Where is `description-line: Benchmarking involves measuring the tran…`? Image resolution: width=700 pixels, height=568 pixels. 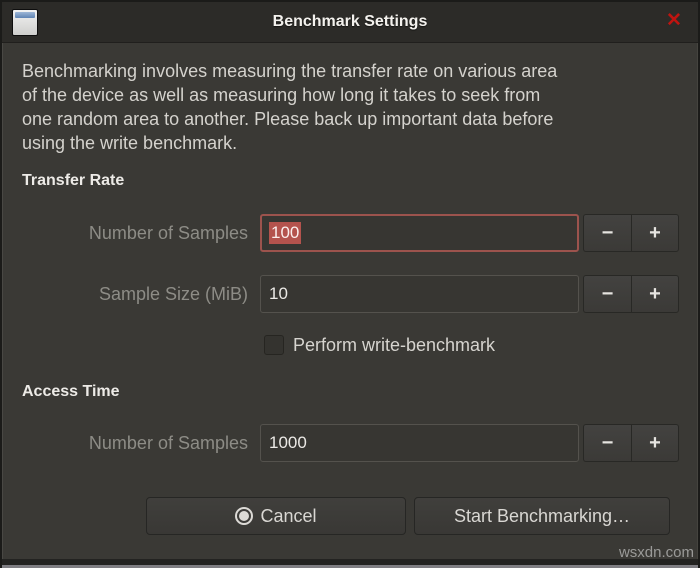 description-line: Benchmarking involves measuring the tran… is located at coordinates (290, 71).